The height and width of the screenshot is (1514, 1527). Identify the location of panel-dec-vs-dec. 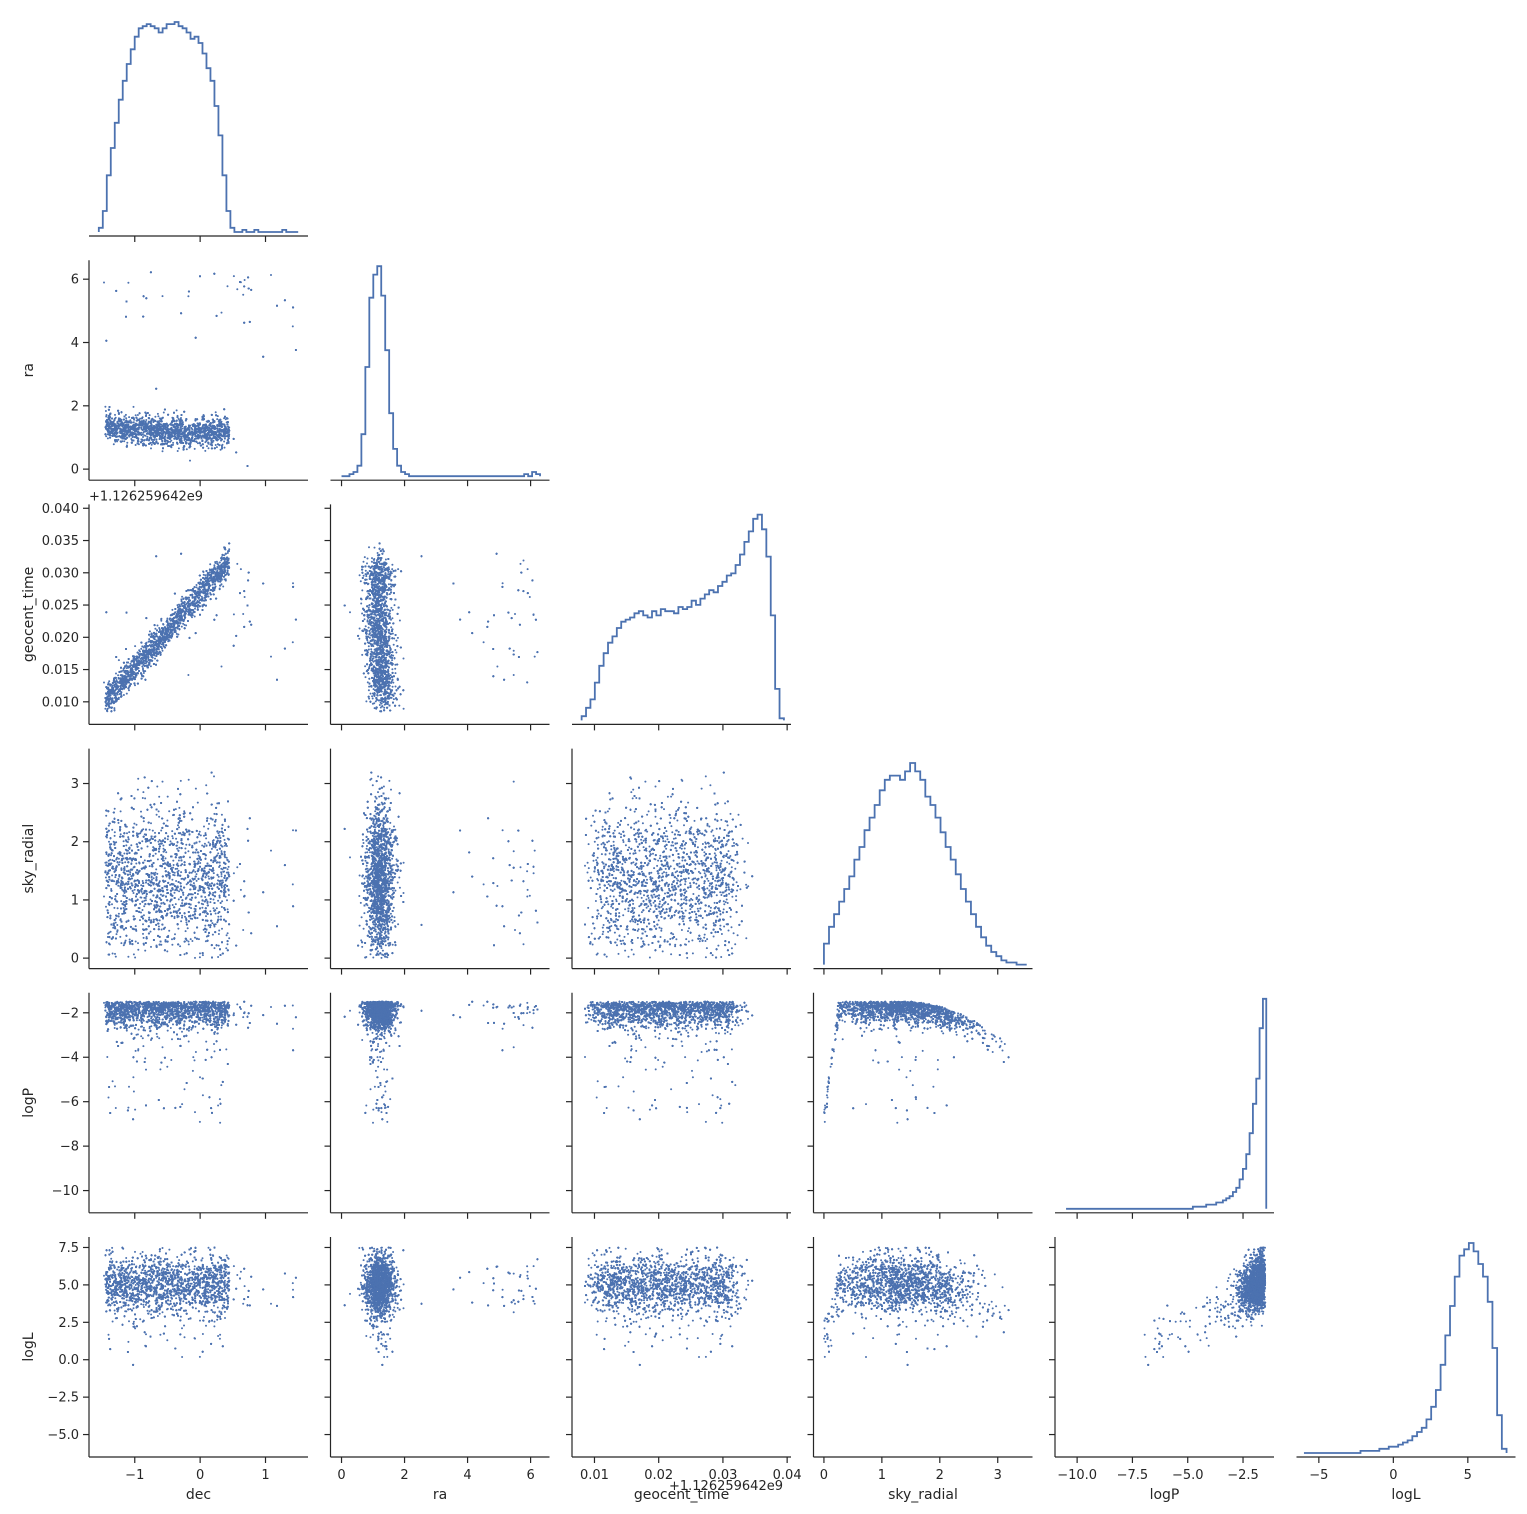
(198, 132).